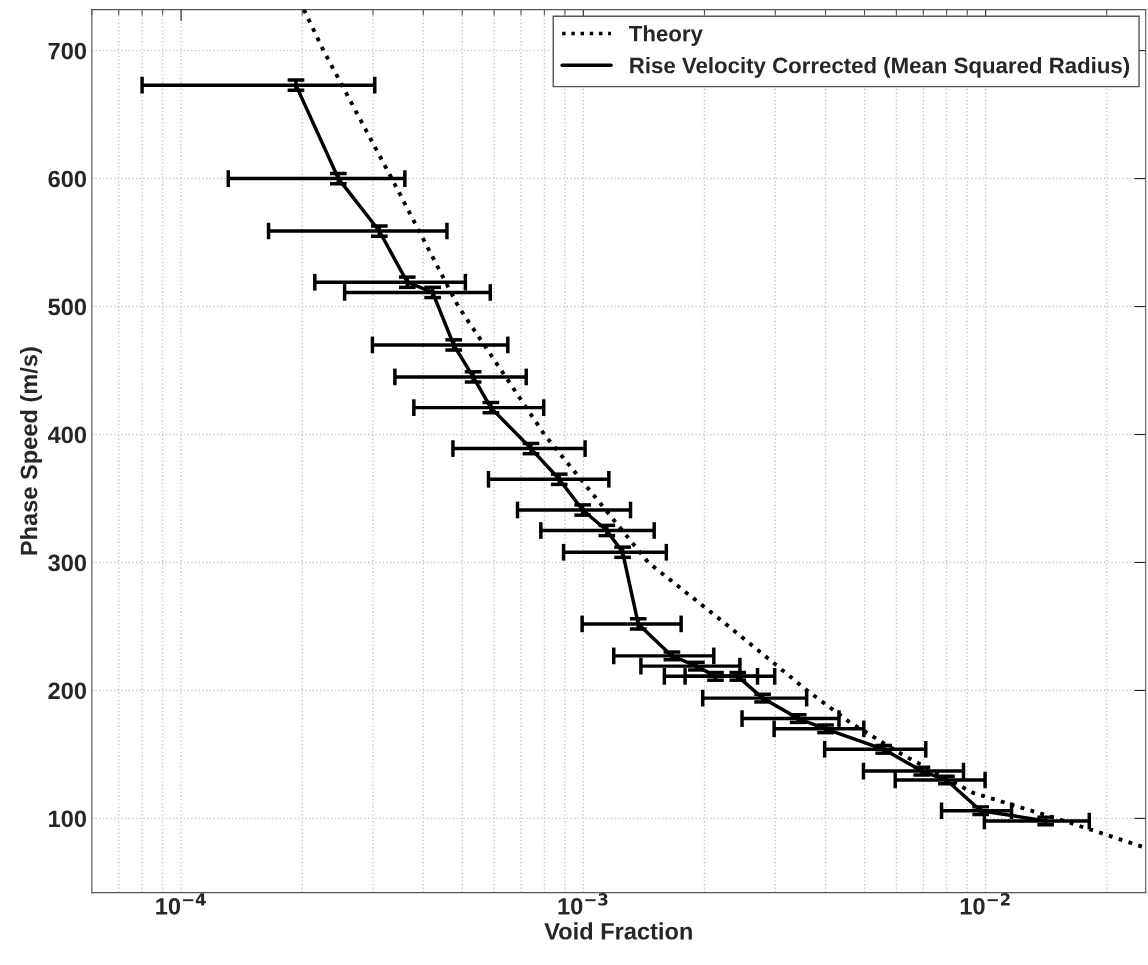 The width and height of the screenshot is (1148, 965). Describe the element at coordinates (67, 435) in the screenshot. I see `y-tick-label: 400` at that location.